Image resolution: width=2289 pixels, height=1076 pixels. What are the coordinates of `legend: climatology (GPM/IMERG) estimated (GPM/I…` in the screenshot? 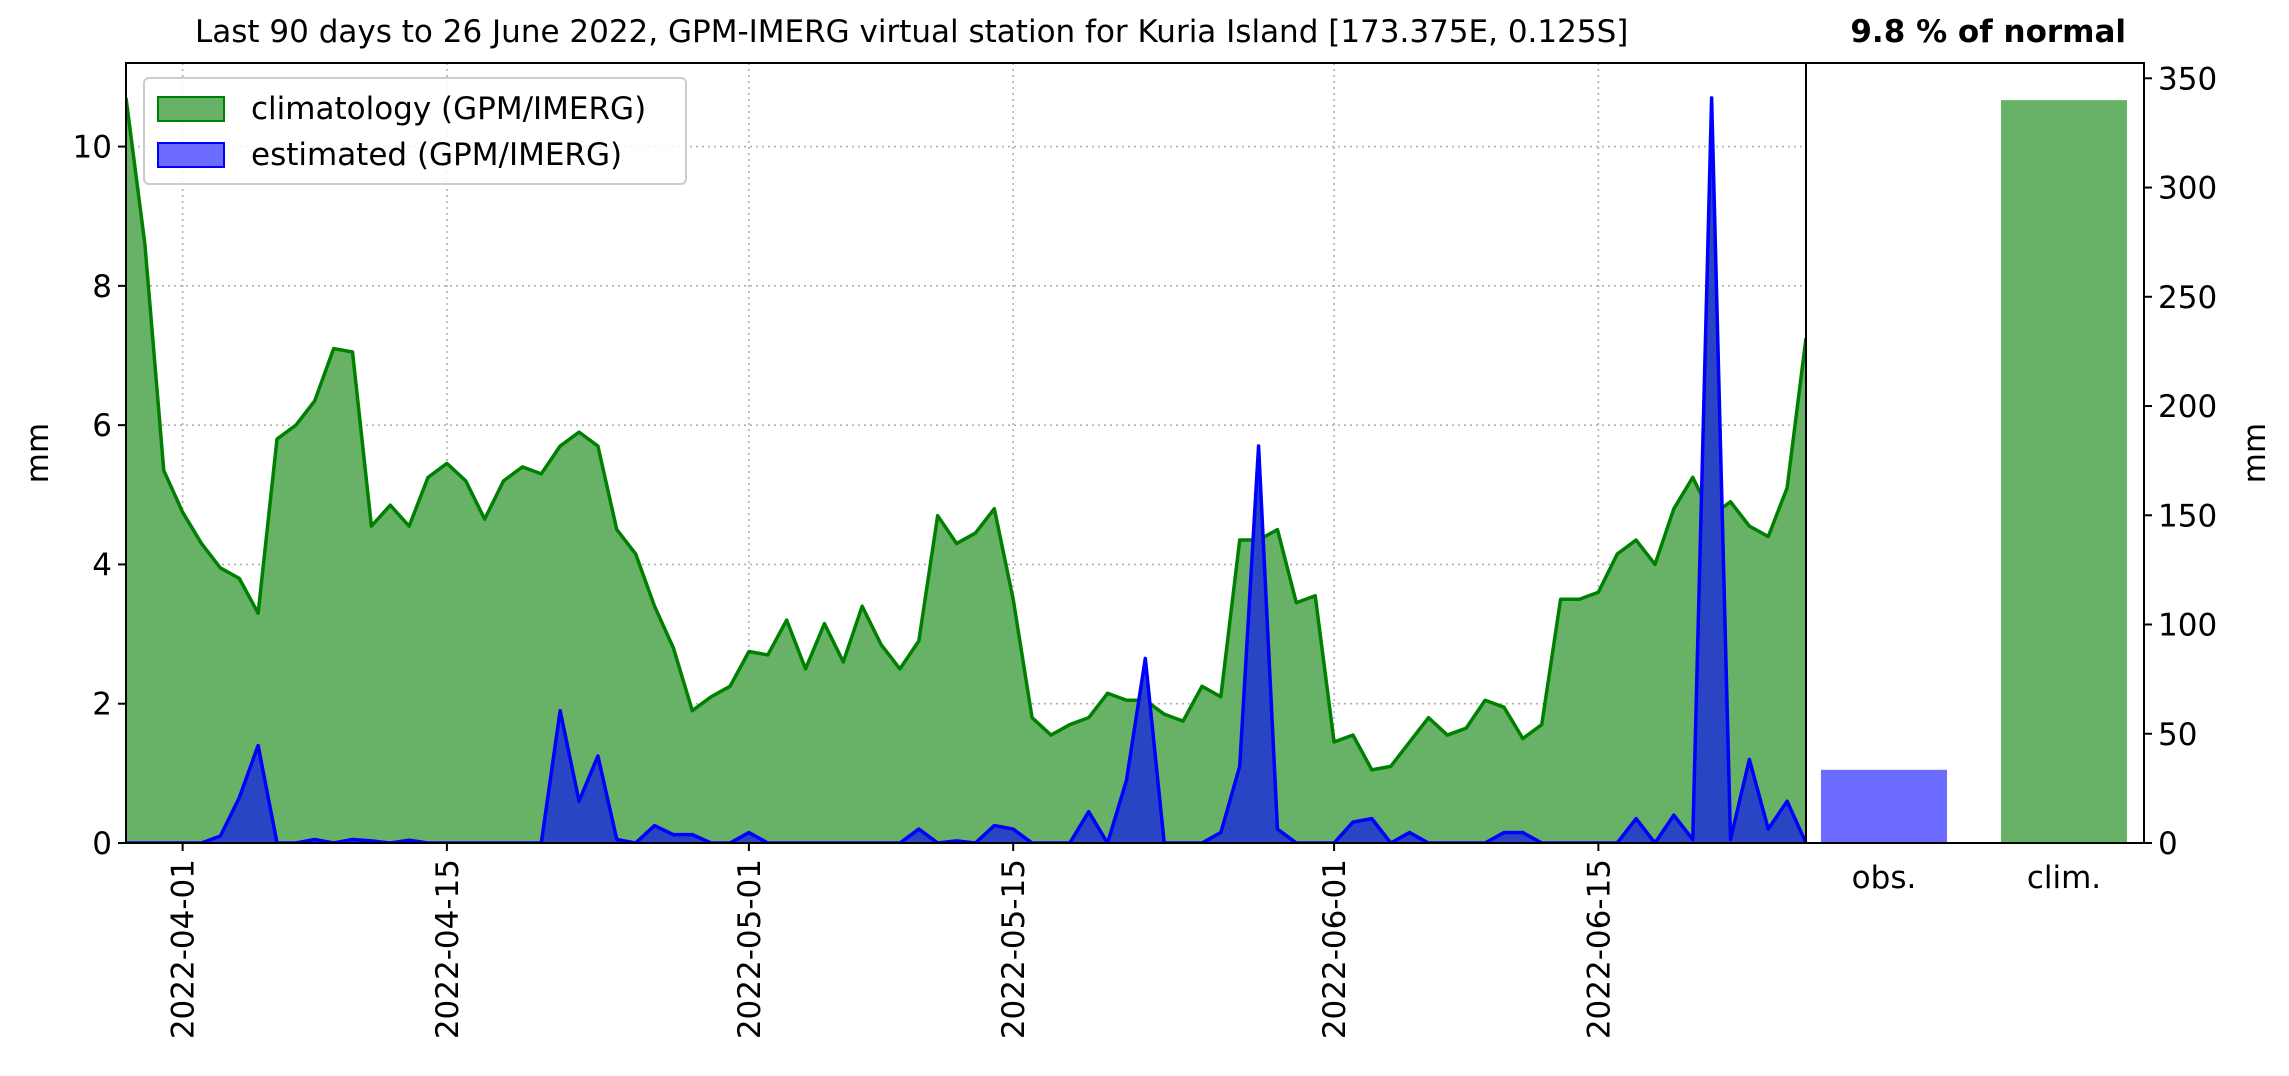 It's located at (415, 131).